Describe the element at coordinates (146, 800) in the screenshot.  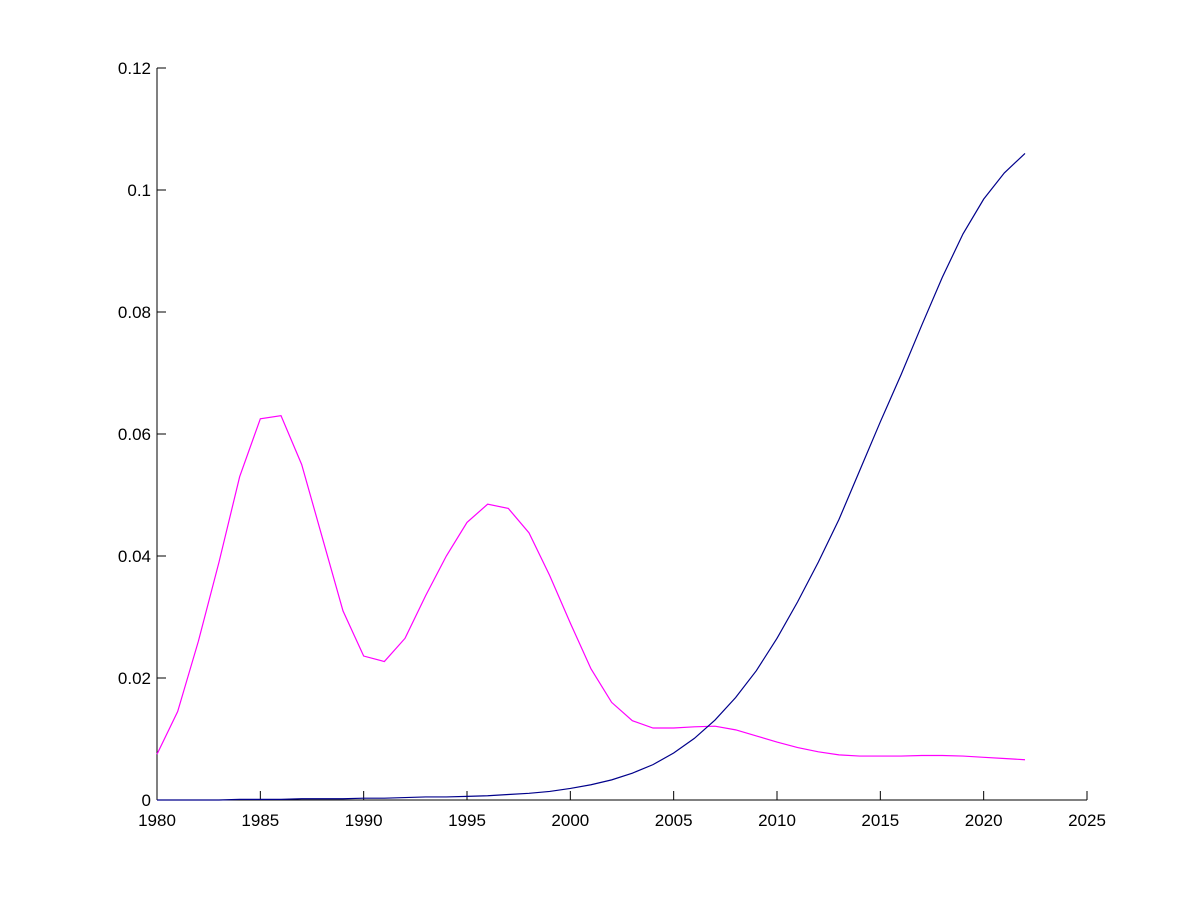
I see `y-tick-label: 0` at that location.